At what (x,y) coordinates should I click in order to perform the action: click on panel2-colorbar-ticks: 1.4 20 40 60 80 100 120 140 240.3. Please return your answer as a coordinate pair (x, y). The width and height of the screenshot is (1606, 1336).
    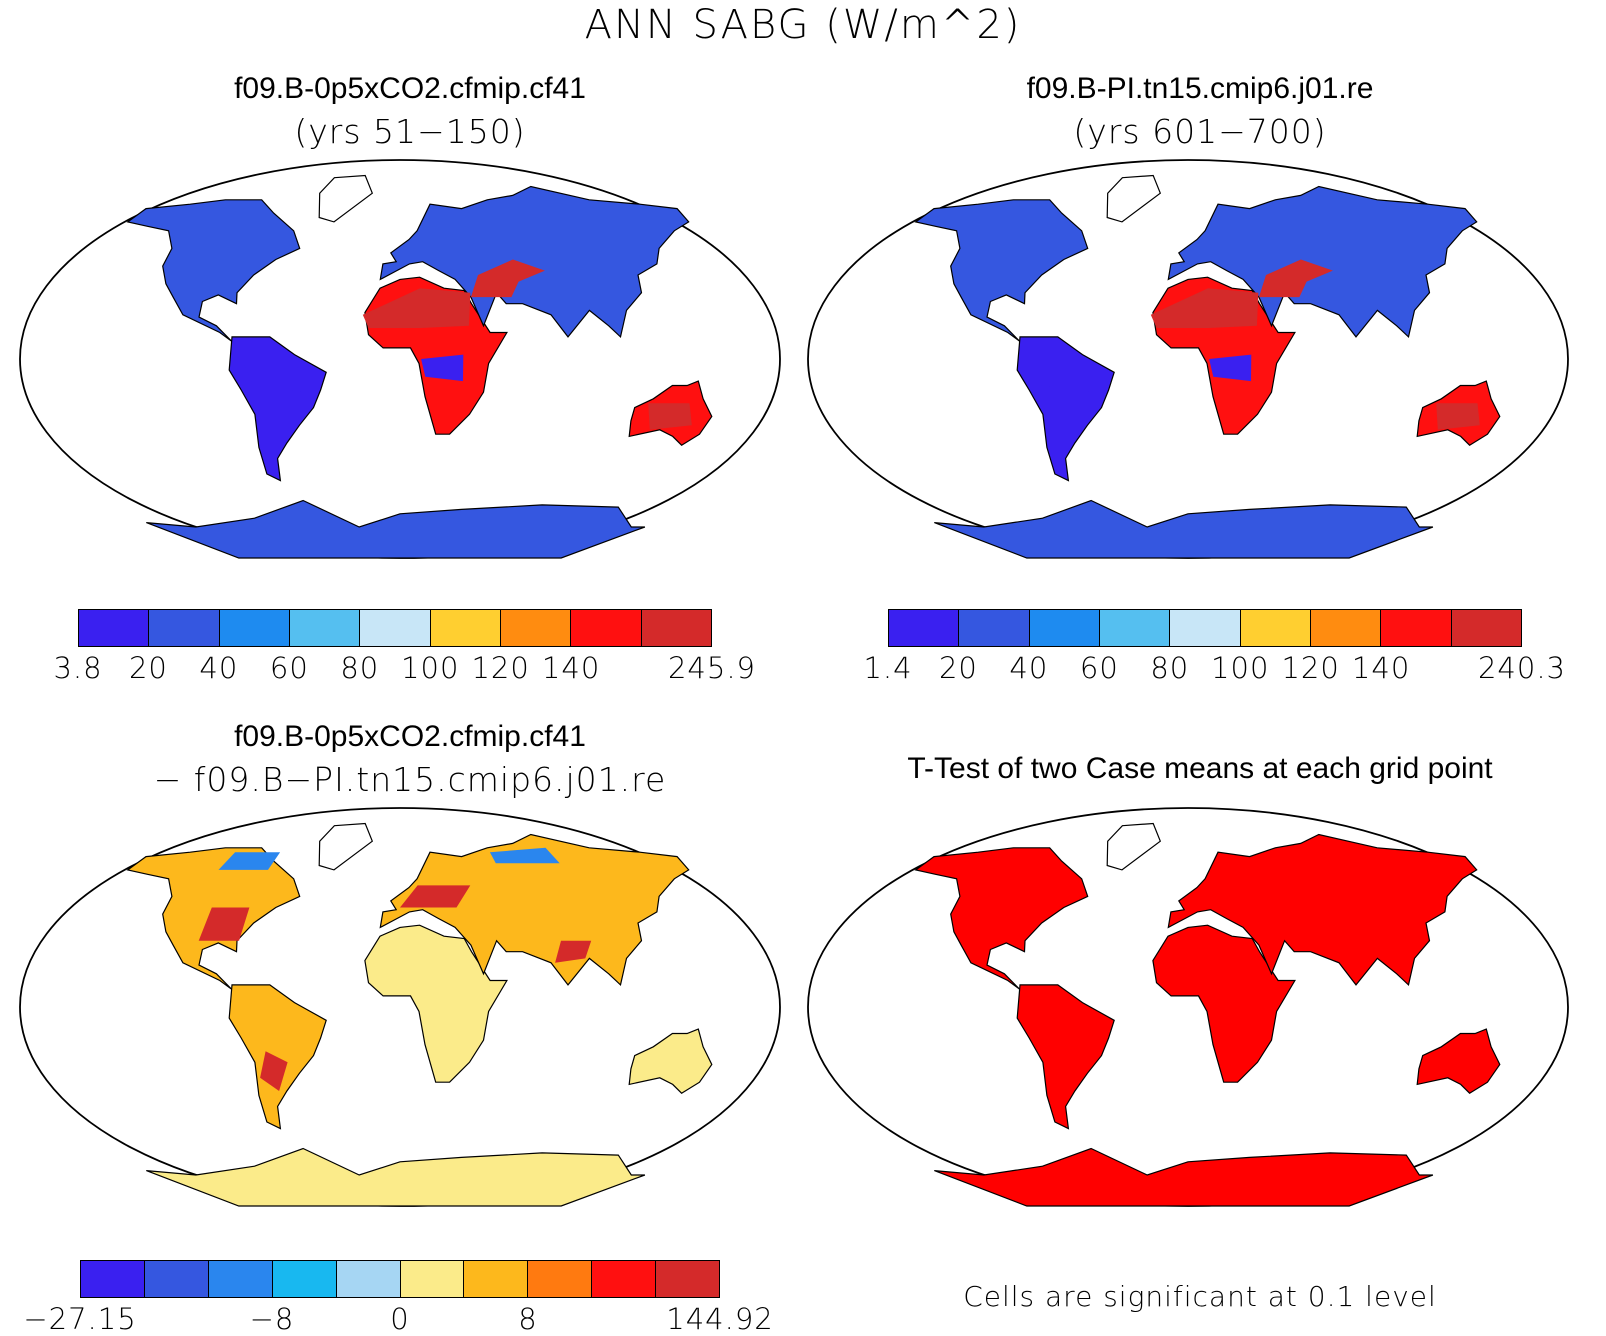
    Looking at the image, I should click on (1214, 668).